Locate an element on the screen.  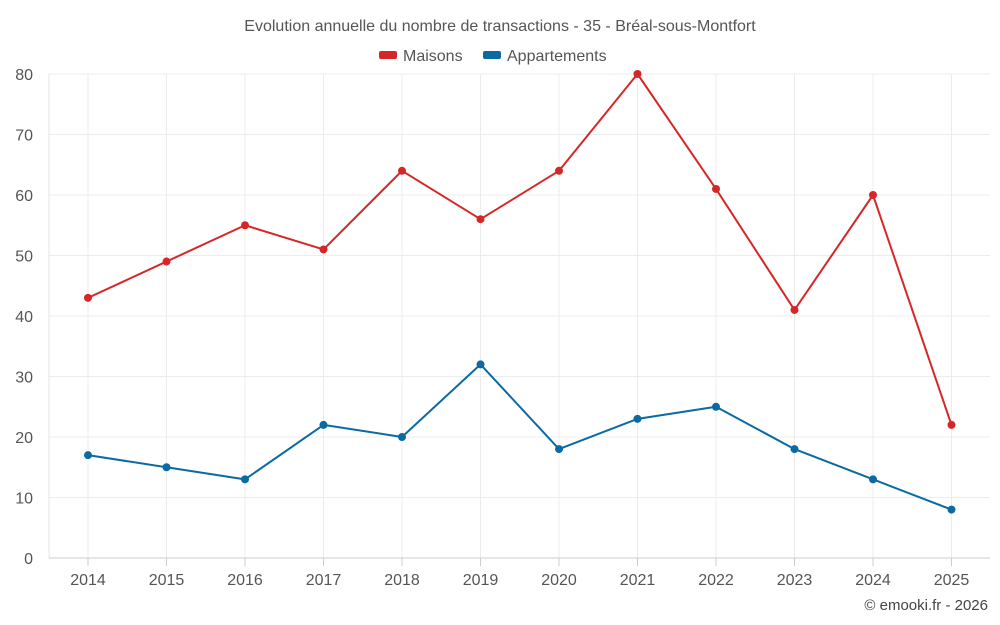
legend-item-maisons: Maisons is located at coordinates (421, 56).